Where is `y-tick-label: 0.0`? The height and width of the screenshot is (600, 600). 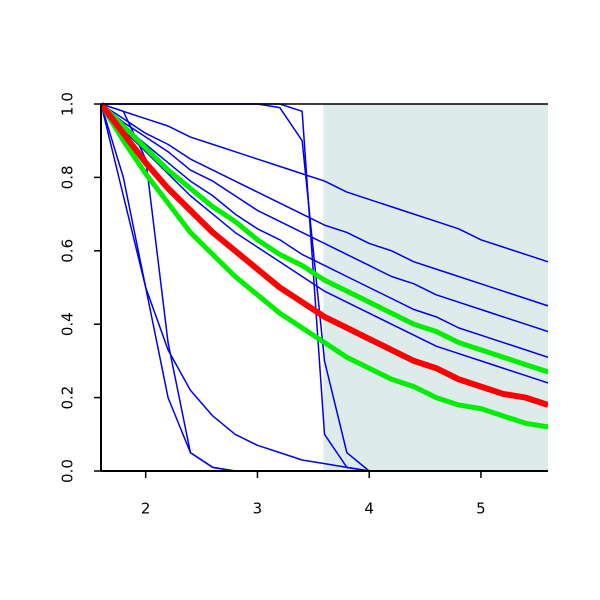
y-tick-label: 0.0 is located at coordinates (68, 471).